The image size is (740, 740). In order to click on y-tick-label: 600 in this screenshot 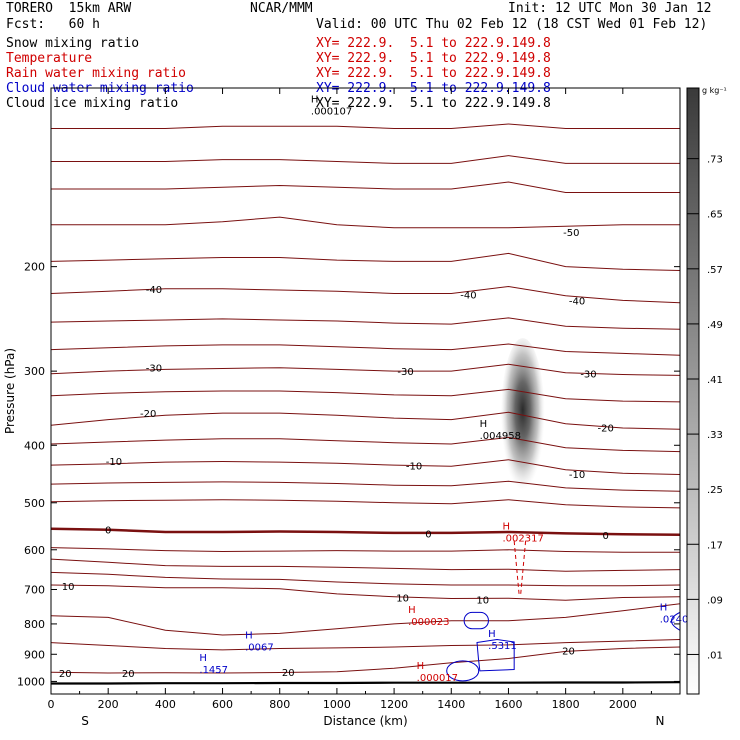, I will do `click(34, 550)`.